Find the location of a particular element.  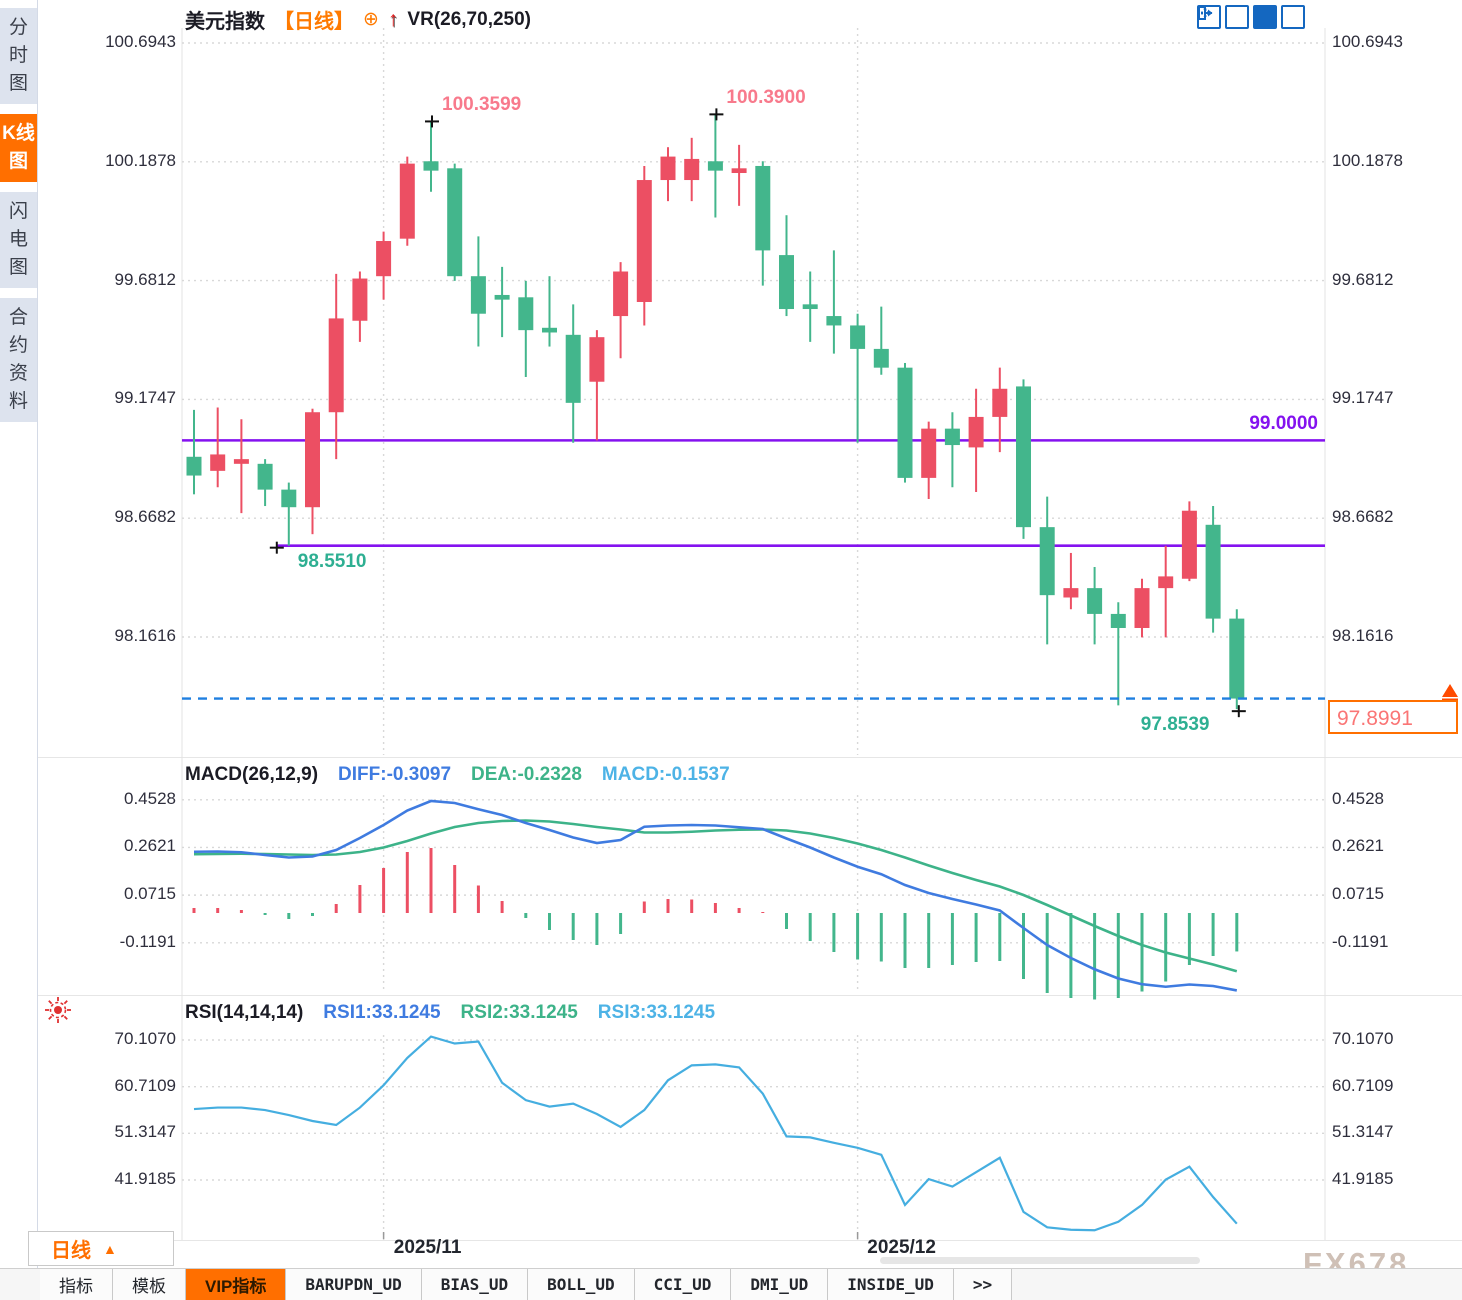

bottom-tab-3: BARUPDN_UD is located at coordinates (354, 1284).